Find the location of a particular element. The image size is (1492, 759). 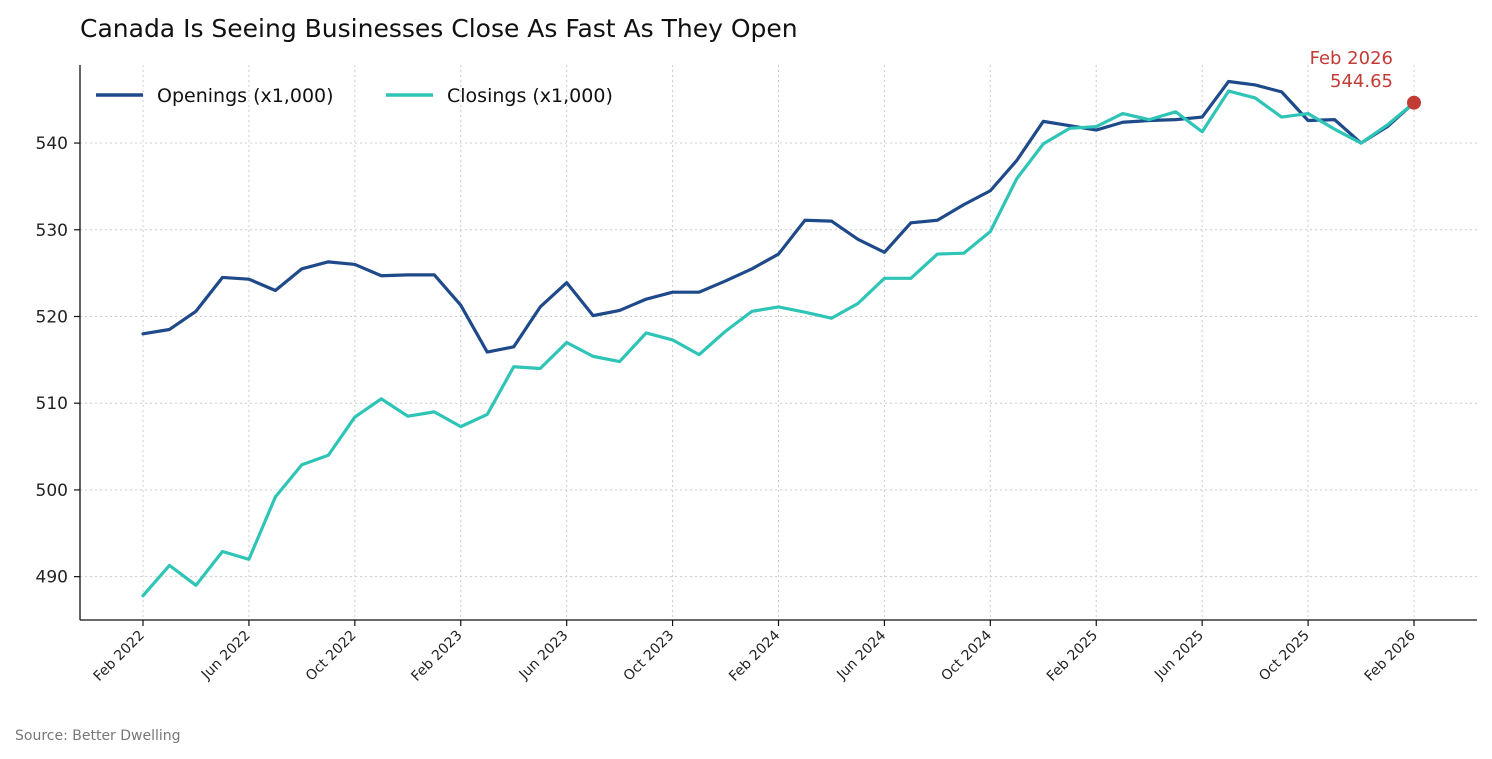

x-tick-label: Feb 2024 is located at coordinates (754, 655).